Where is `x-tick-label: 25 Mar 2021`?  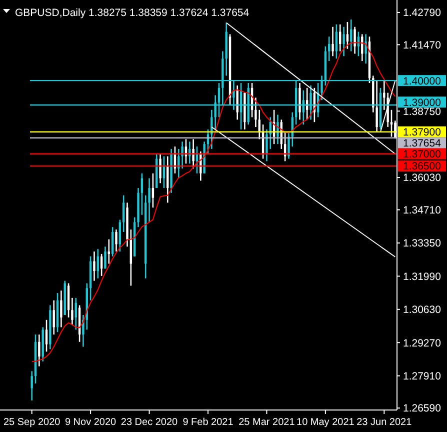
x-tick-label: 25 Mar 2021 is located at coordinates (267, 422).